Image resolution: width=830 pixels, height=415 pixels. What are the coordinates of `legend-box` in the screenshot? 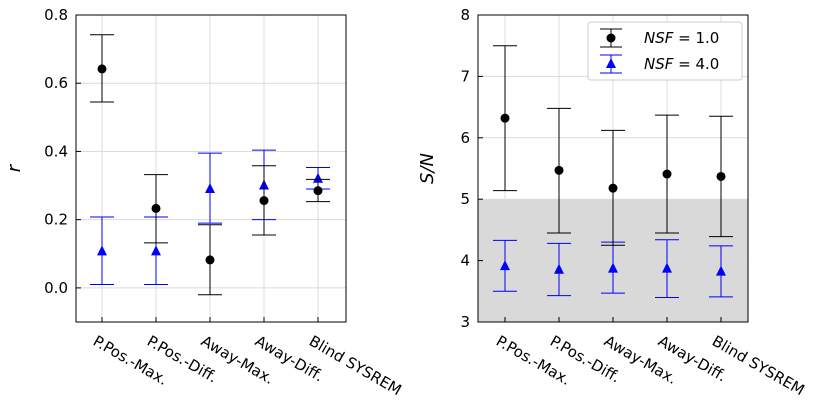 It's located at (665, 51).